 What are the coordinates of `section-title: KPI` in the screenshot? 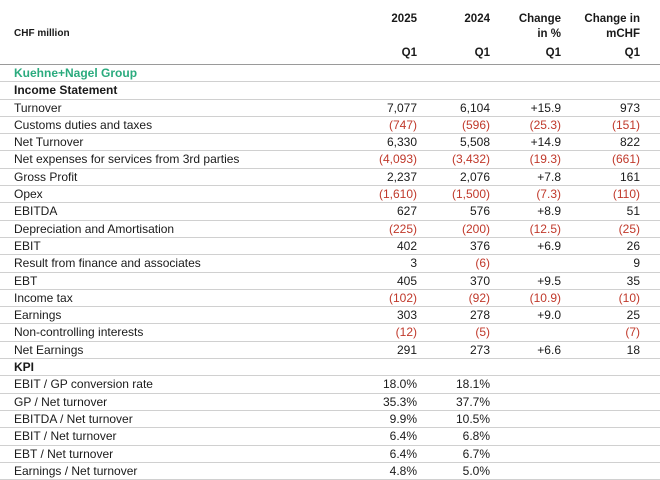 It's located at (24, 367).